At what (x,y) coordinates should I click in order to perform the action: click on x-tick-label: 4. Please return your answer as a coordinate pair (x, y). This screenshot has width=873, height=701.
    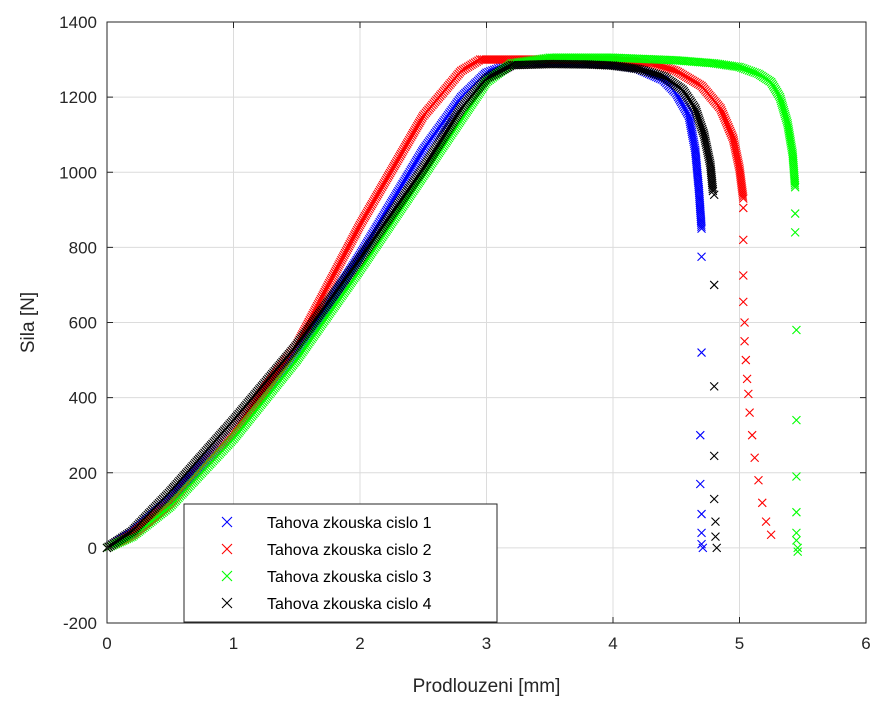
    Looking at the image, I should click on (612, 643).